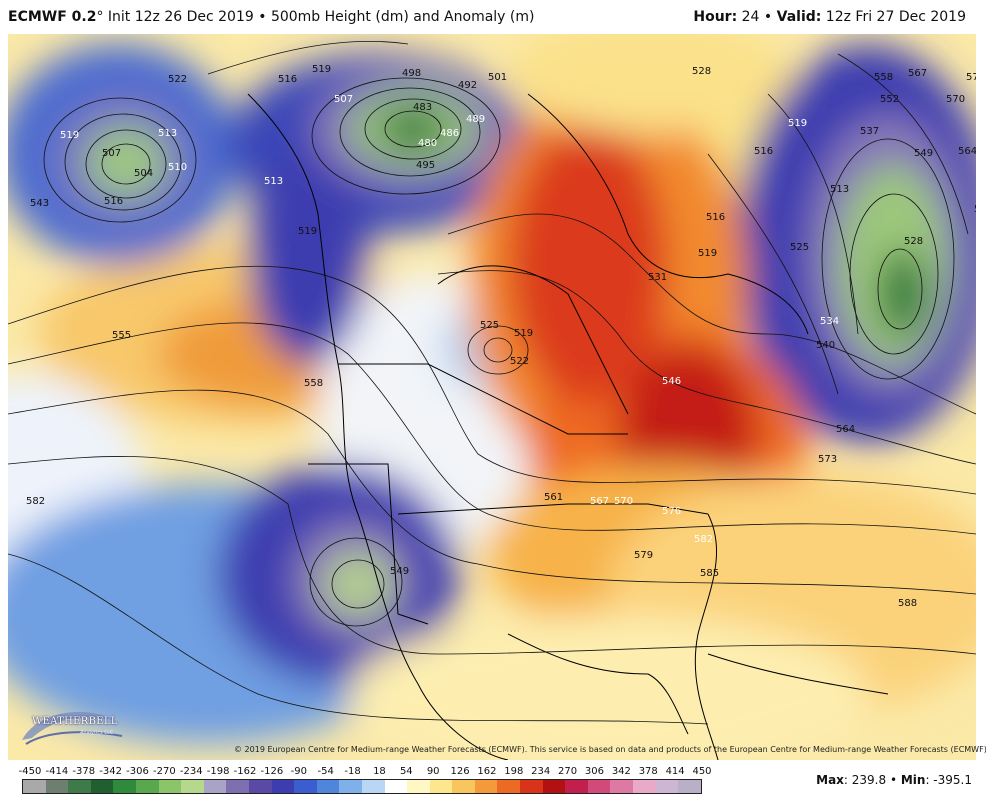  What do you see at coordinates (137, 771) in the screenshot?
I see `legend-tick-label: -306` at bounding box center [137, 771].